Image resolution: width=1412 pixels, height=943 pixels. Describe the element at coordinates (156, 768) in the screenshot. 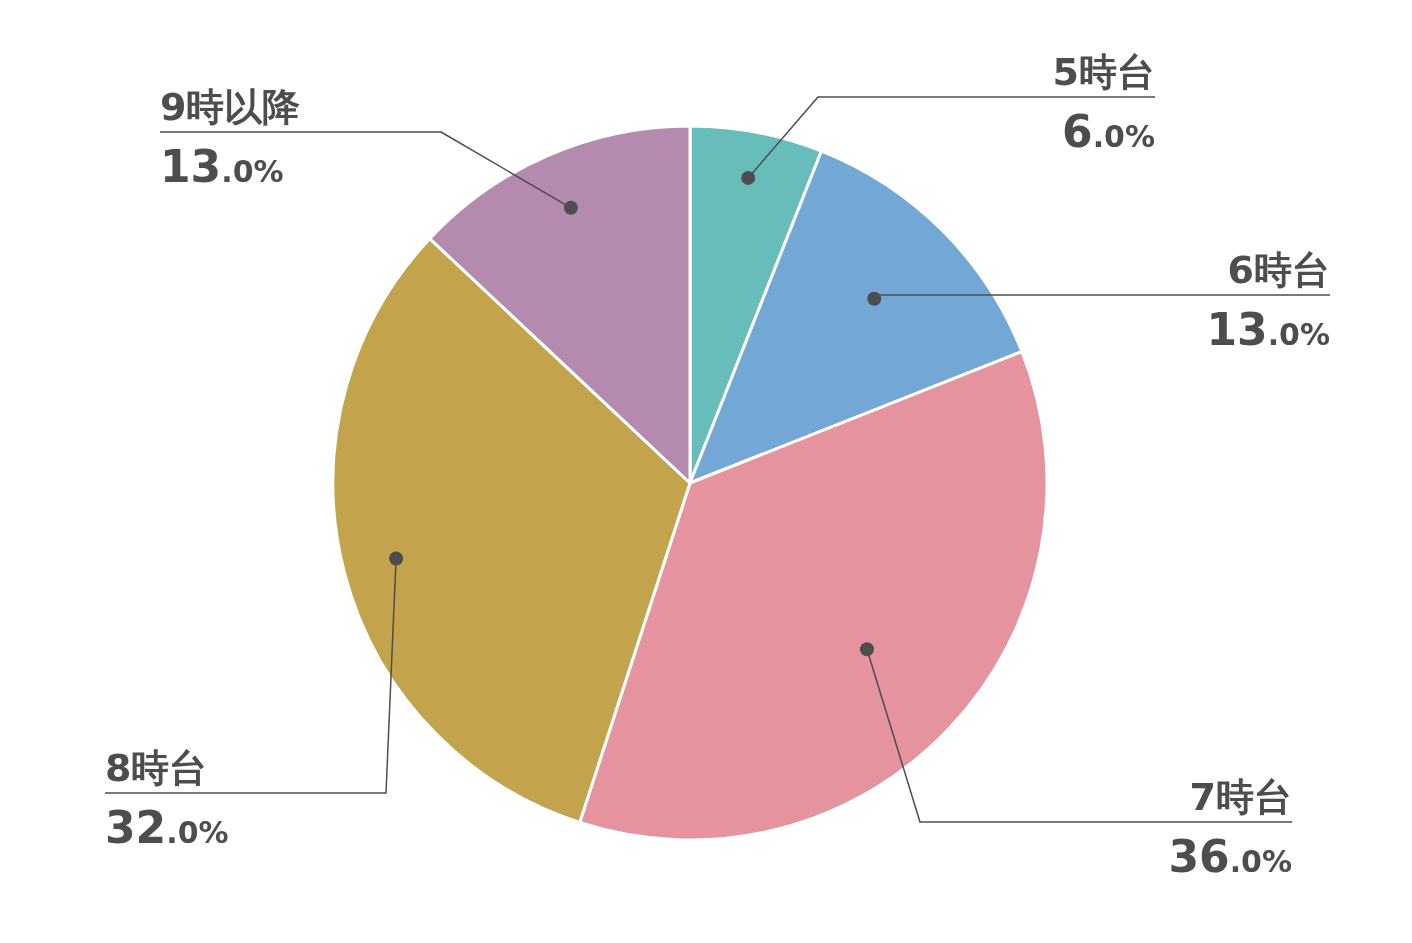

I see `slice-label: 8時台` at that location.